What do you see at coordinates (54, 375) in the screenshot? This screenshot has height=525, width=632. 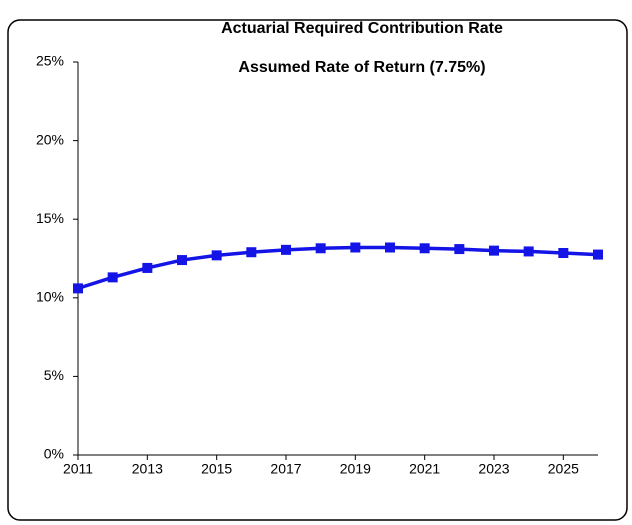 I see `y-tick-label: 5%` at bounding box center [54, 375].